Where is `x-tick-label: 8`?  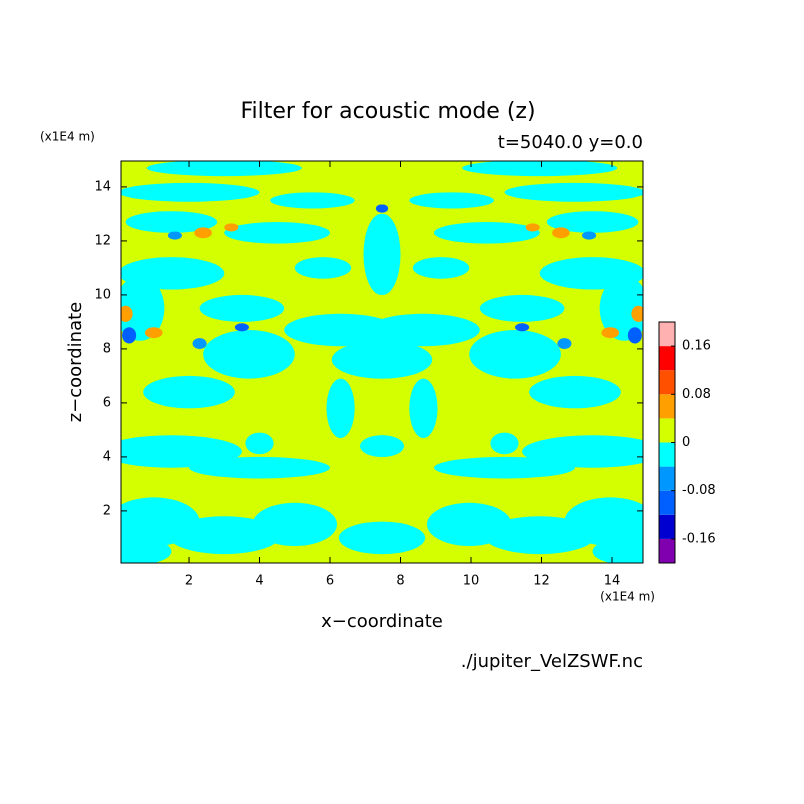 x-tick-label: 8 is located at coordinates (400, 581).